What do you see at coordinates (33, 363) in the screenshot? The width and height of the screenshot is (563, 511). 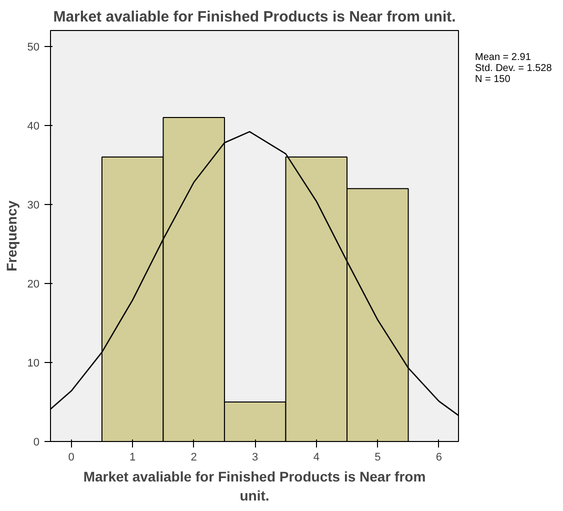 I see `y-tick-label: 10` at bounding box center [33, 363].